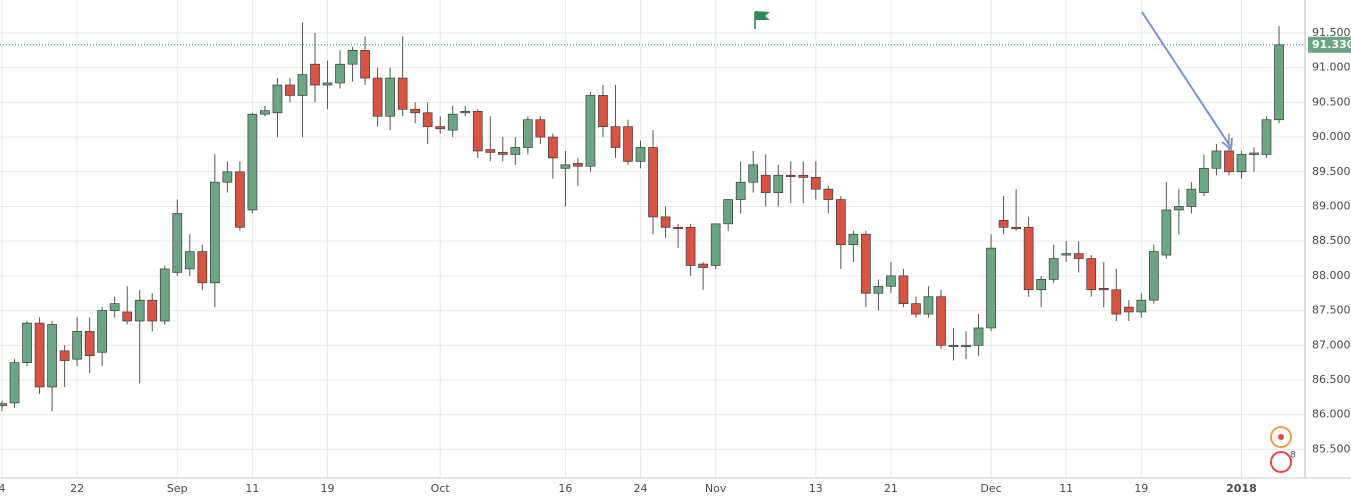  What do you see at coordinates (891, 488) in the screenshot?
I see `x-tick-label: 21` at bounding box center [891, 488].